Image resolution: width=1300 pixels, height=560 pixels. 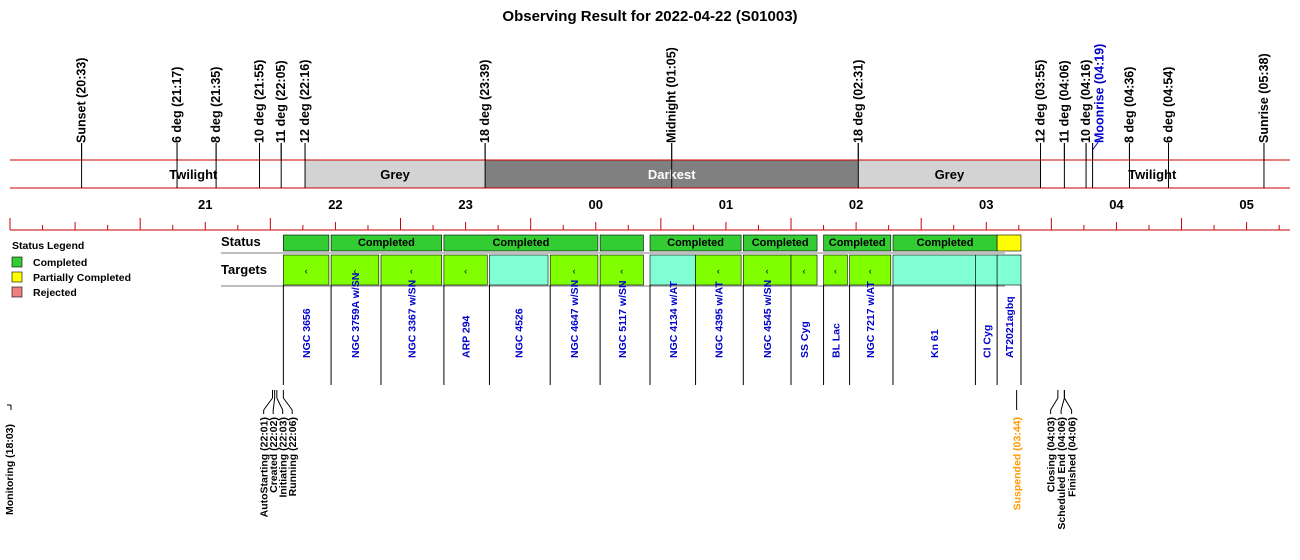 What do you see at coordinates (836, 340) in the screenshot?
I see `target-label: BL Lac` at bounding box center [836, 340].